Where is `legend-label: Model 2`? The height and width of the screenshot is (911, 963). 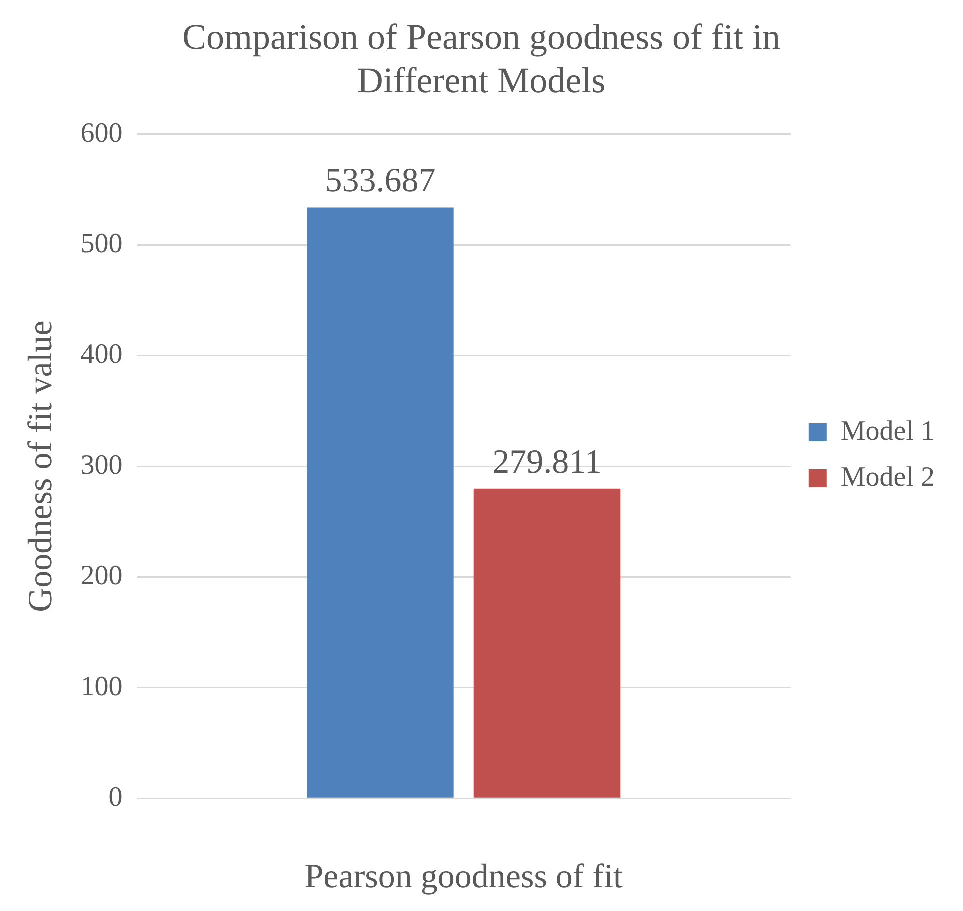 legend-label: Model 2 is located at coordinates (888, 477).